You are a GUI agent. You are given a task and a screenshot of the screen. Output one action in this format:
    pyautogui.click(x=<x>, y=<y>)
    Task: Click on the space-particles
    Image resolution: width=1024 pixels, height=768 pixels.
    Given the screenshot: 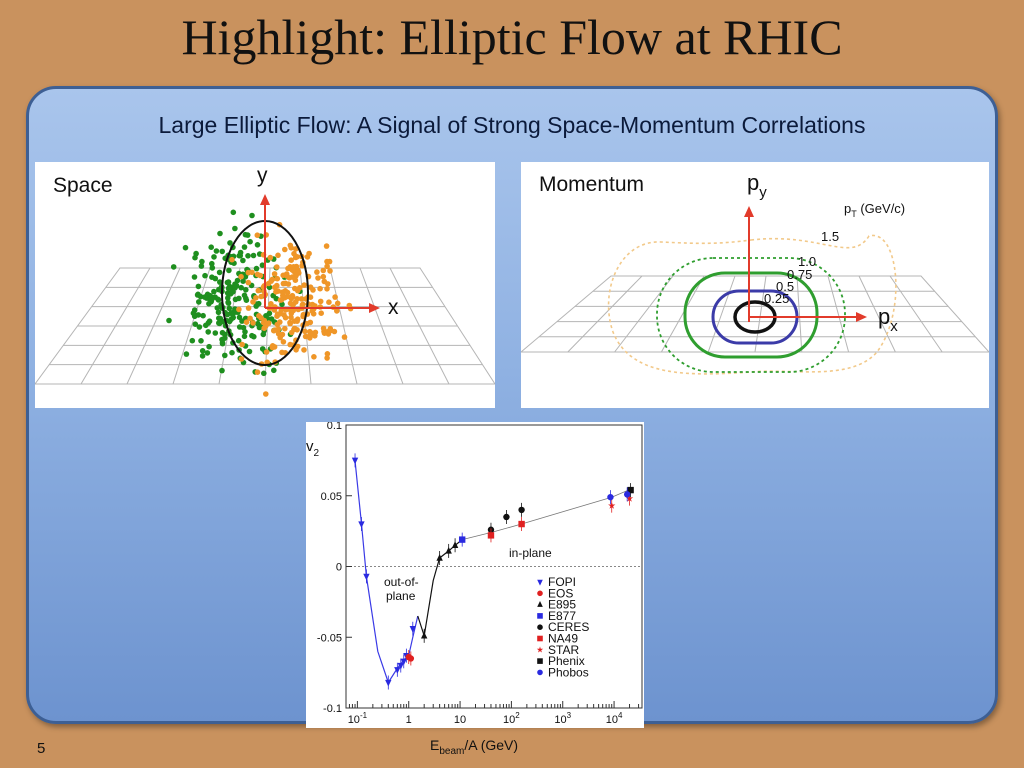 What is the action you would take?
    pyautogui.click(x=260, y=303)
    